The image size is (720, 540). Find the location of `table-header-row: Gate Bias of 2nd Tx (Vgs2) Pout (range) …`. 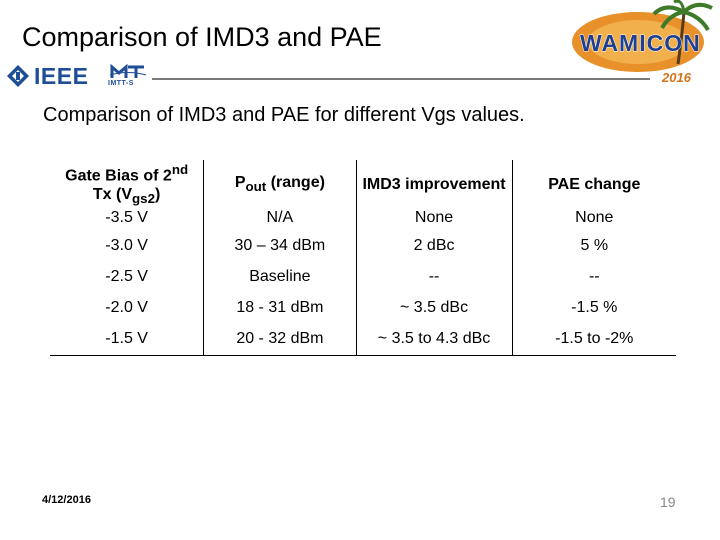

table-header-row: Gate Bias of 2nd Tx (Vgs2) Pout (range) … is located at coordinates (363, 184).